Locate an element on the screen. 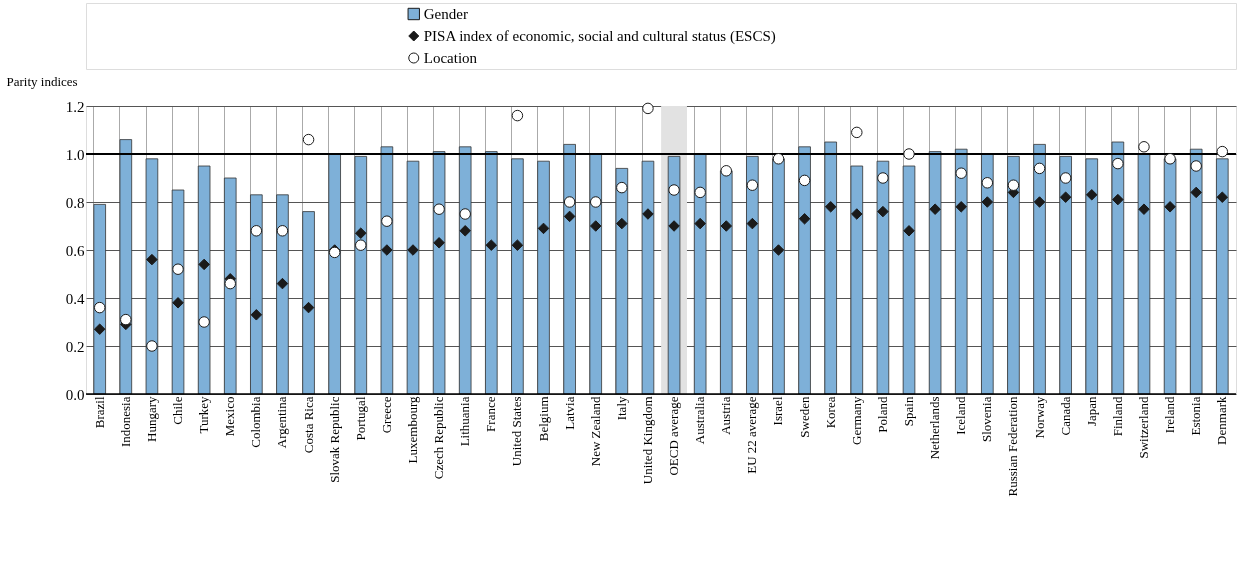 This screenshot has height=564, width=1257. y-tick-label: 1.0 is located at coordinates (75, 154).